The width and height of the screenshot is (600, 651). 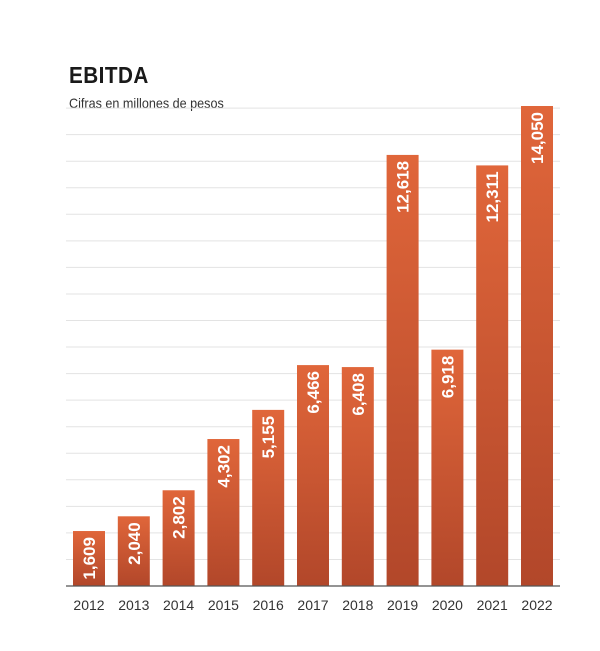 I want to click on data-label: 1,609, so click(x=89, y=558).